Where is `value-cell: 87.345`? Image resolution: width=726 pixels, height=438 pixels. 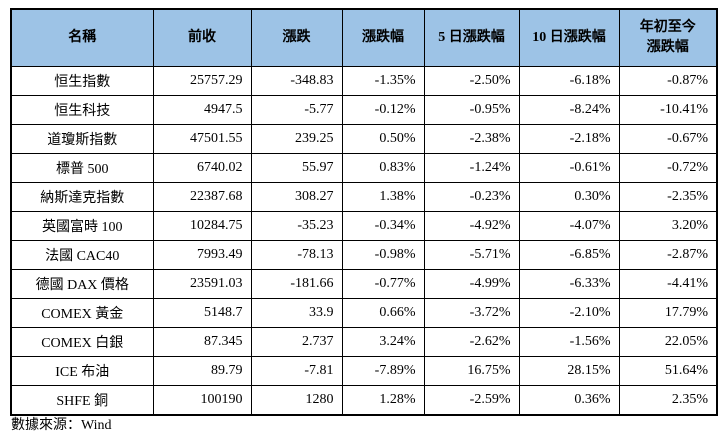 value-cell: 87.345 is located at coordinates (202, 342).